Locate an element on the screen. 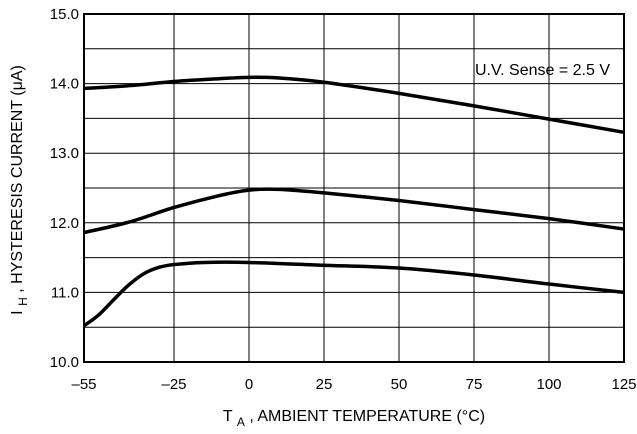 This screenshot has height=434, width=637. y-tick-label: 12.0 is located at coordinates (64, 223).